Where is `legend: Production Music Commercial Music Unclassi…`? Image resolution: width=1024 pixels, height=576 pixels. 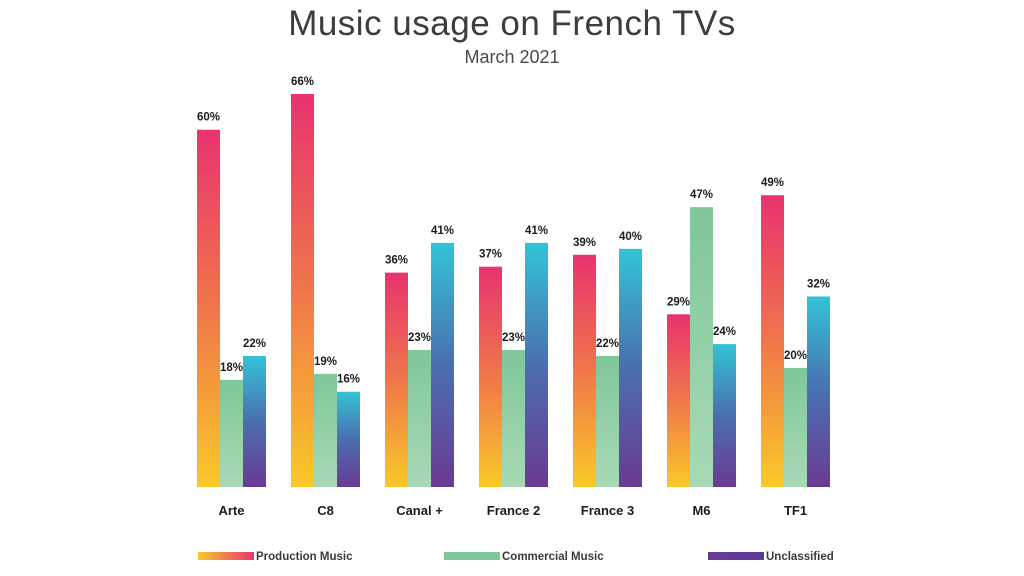 legend: Production Music Commercial Music Unclassi… is located at coordinates (516, 557).